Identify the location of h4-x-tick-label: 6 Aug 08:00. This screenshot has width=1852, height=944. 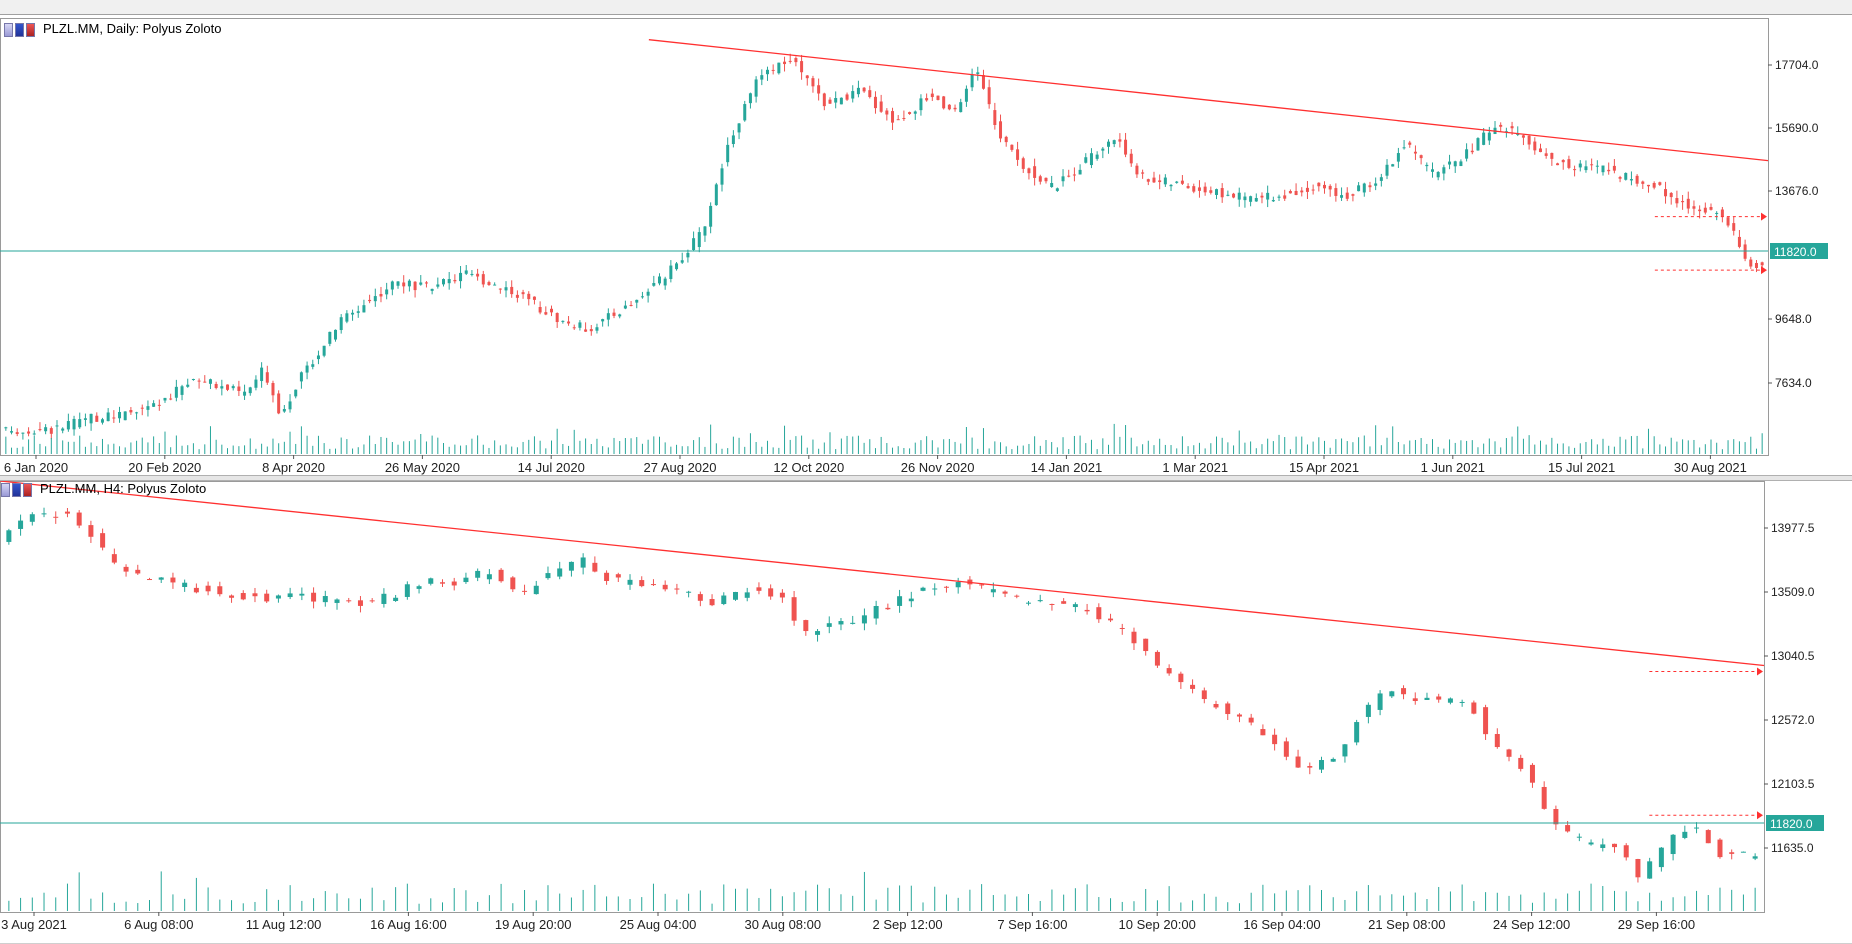
(158, 924).